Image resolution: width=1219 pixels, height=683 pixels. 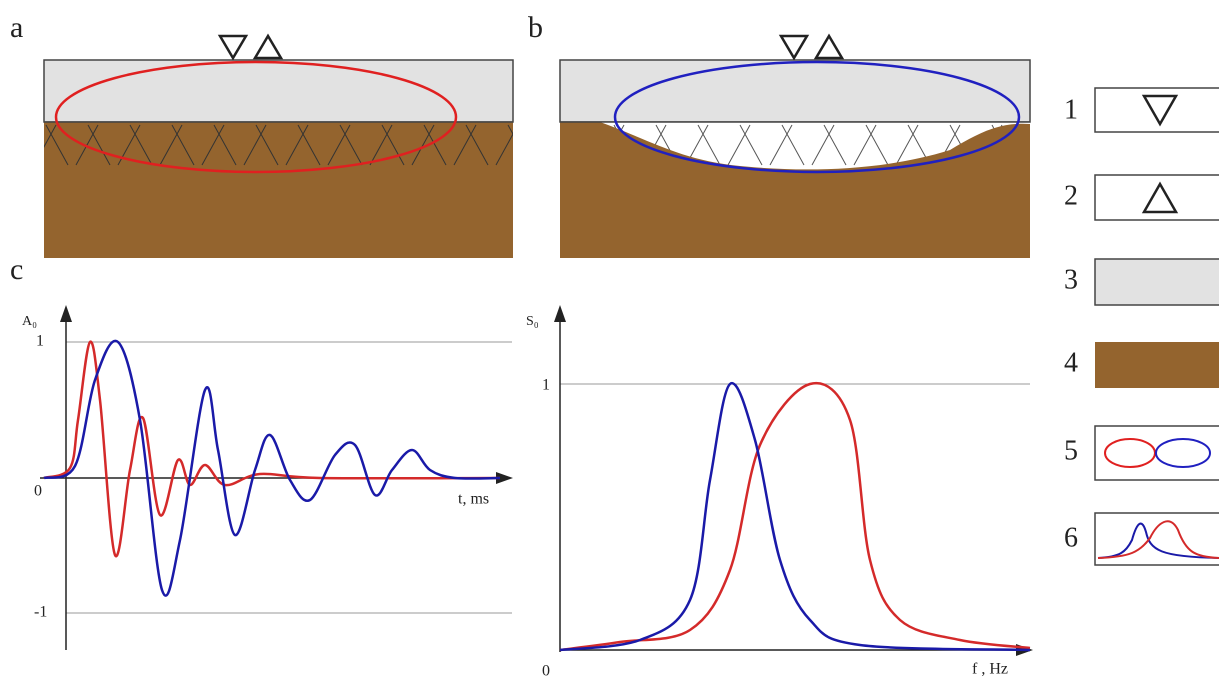 I want to click on legend-number: 6, so click(x=1071, y=537).